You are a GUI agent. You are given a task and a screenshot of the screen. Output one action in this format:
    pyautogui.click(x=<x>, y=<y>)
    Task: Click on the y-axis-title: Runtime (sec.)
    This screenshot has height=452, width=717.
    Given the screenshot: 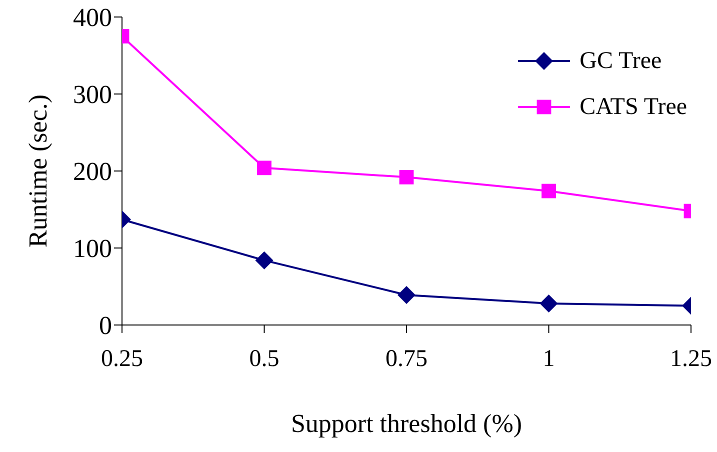 What is the action you would take?
    pyautogui.click(x=38, y=171)
    